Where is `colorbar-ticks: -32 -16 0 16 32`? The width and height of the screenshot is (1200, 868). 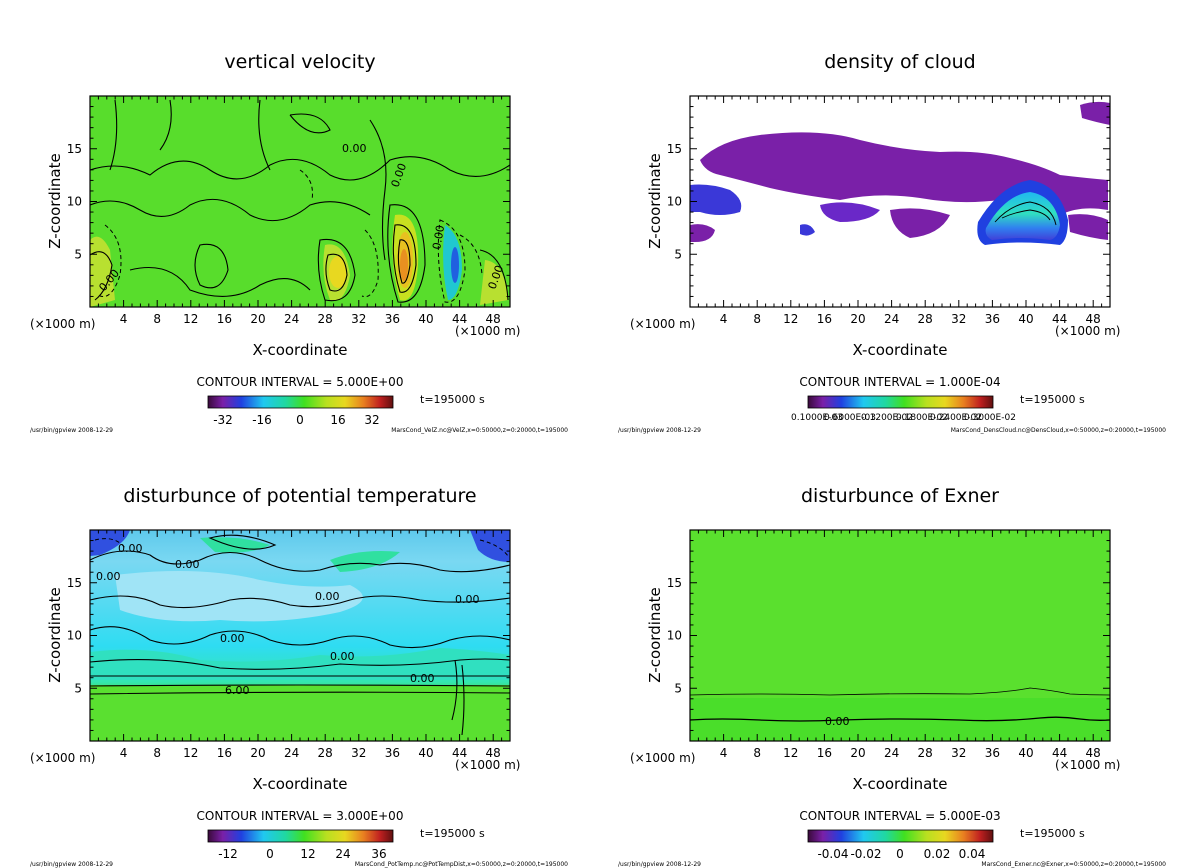 colorbar-ticks: -32 -16 0 16 32 is located at coordinates (296, 420).